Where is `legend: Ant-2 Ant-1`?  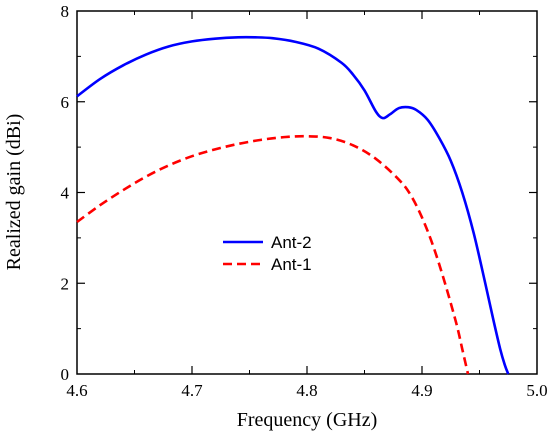 legend: Ant-2 Ant-1 is located at coordinates (267, 253).